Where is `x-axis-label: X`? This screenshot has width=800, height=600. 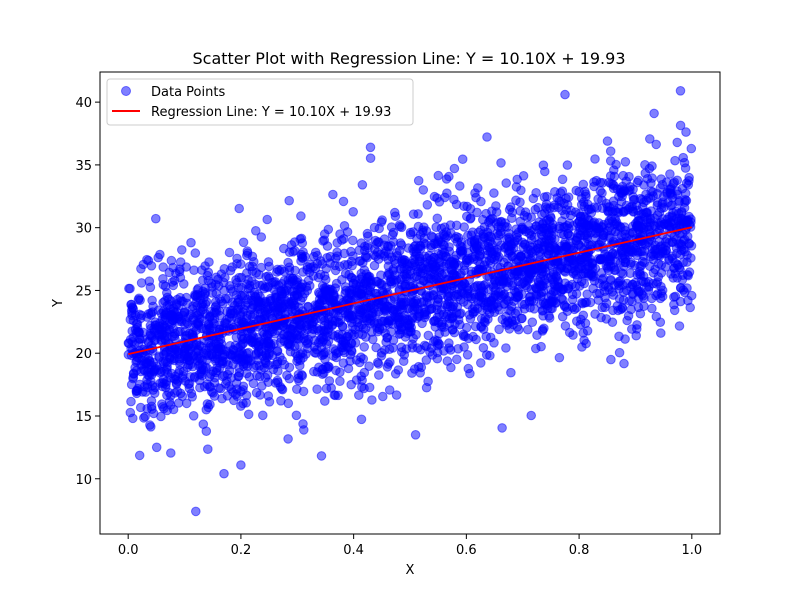 x-axis-label: X is located at coordinates (410, 570).